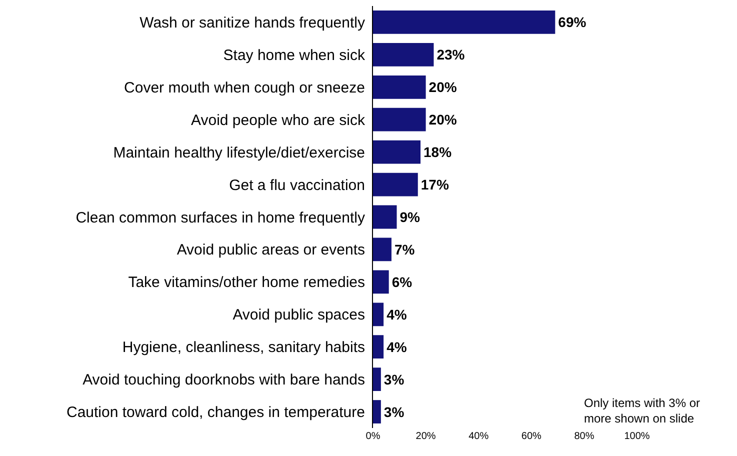 This screenshot has height=456, width=737. I want to click on y-tick-label: Avoid people who are sick, so click(278, 120).